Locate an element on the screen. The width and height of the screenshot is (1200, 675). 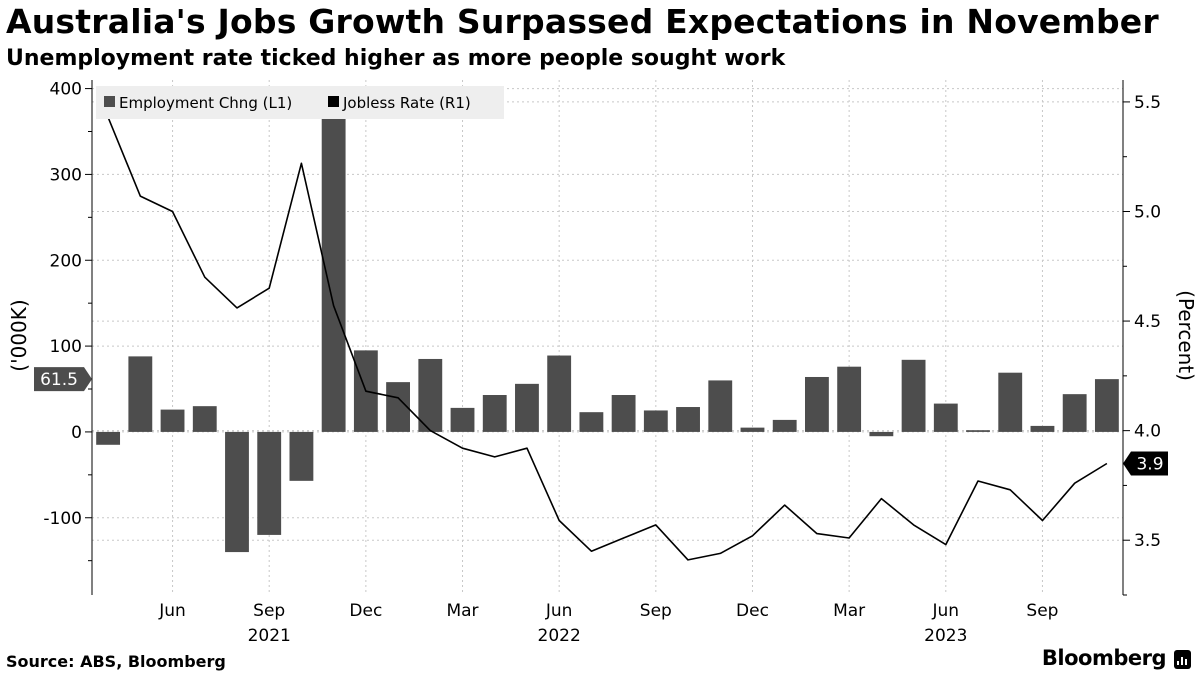
bloomberg-logo: Bloomberg is located at coordinates (1104, 658).